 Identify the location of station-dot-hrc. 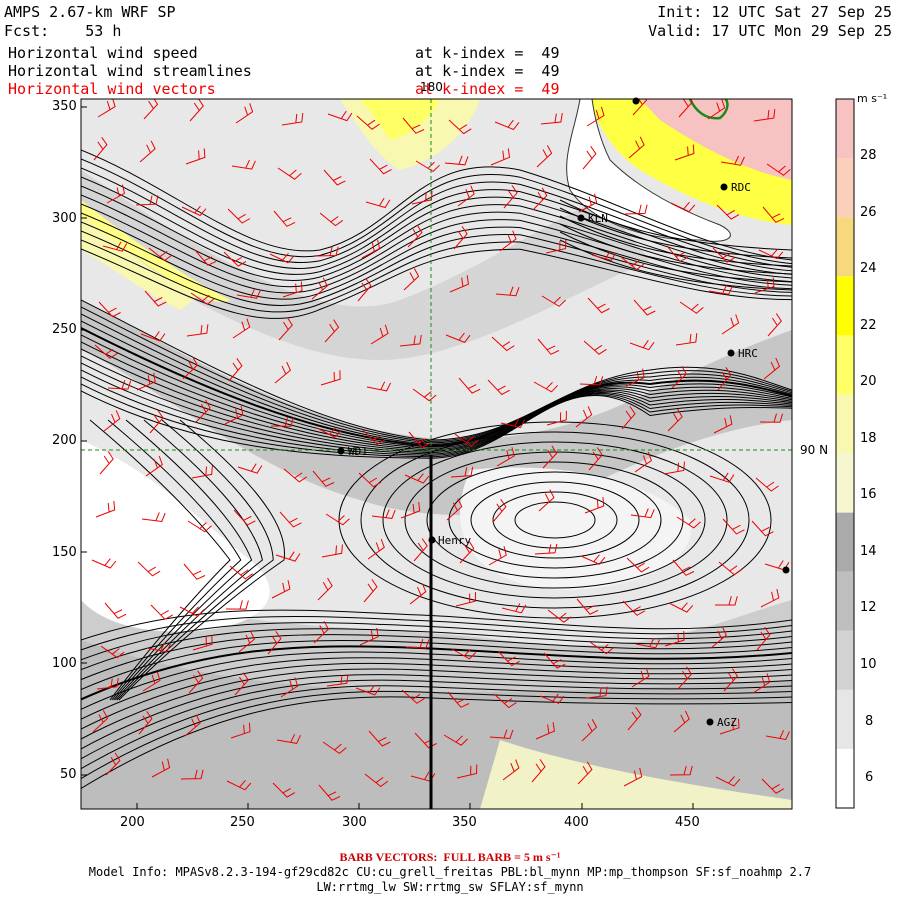
(731, 353).